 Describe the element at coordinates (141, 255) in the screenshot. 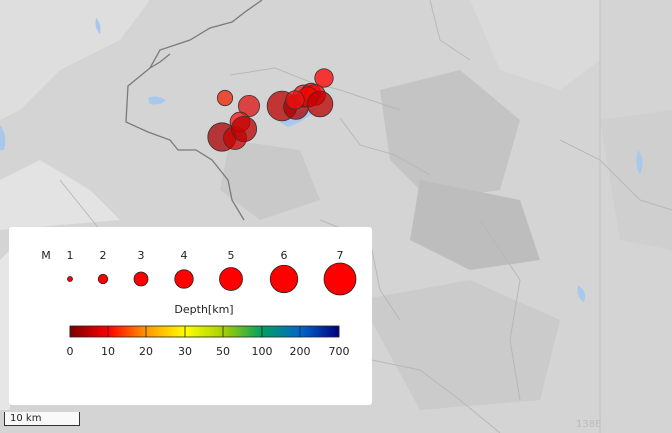

I see `magnitude-label: 3` at that location.